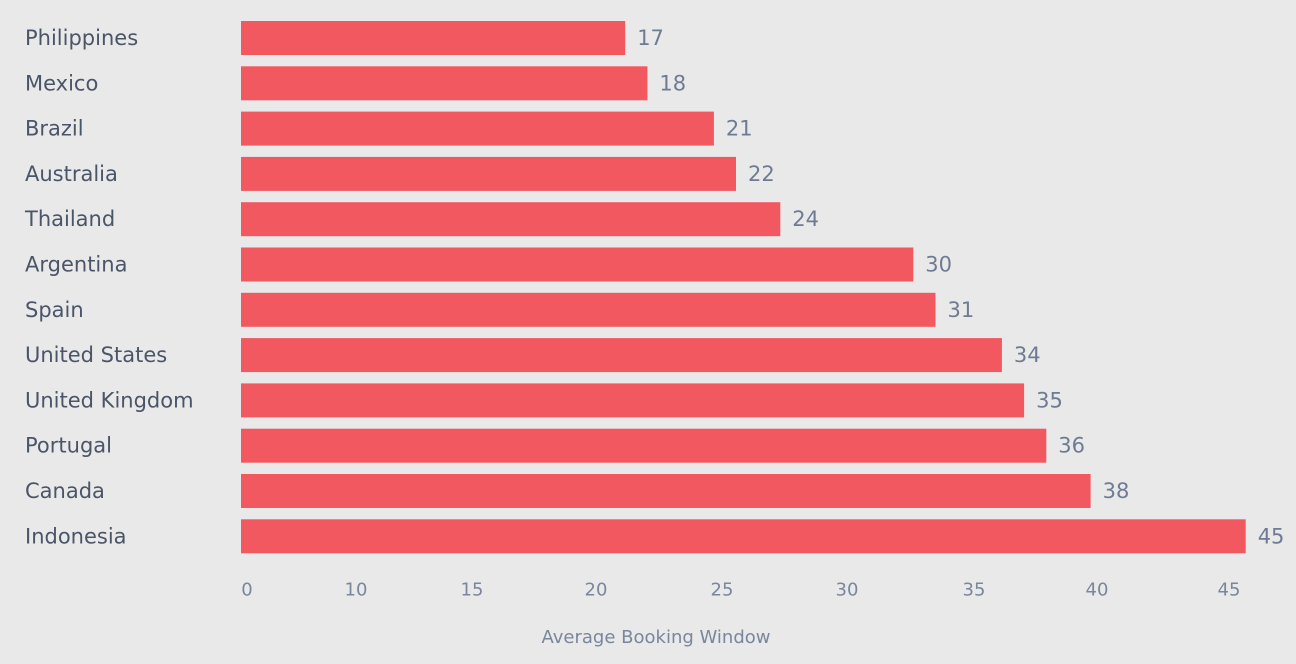 This screenshot has width=1296, height=664. What do you see at coordinates (81, 38) in the screenshot?
I see `category-label: Philippines` at bounding box center [81, 38].